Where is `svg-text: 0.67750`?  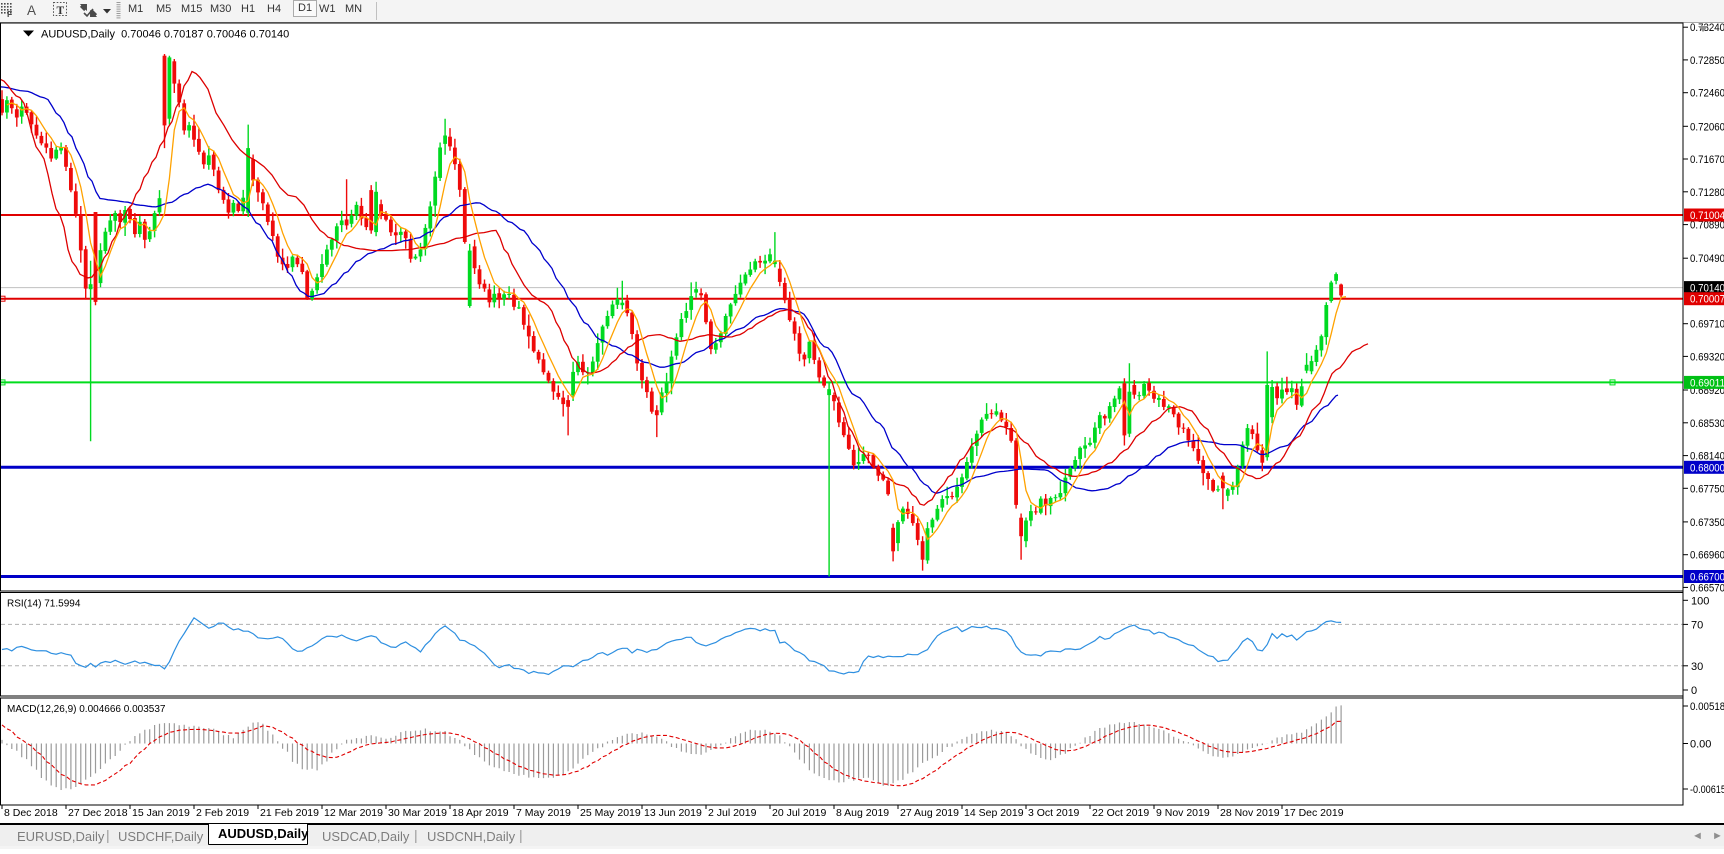 svg-text: 0.67750 is located at coordinates (1707, 489).